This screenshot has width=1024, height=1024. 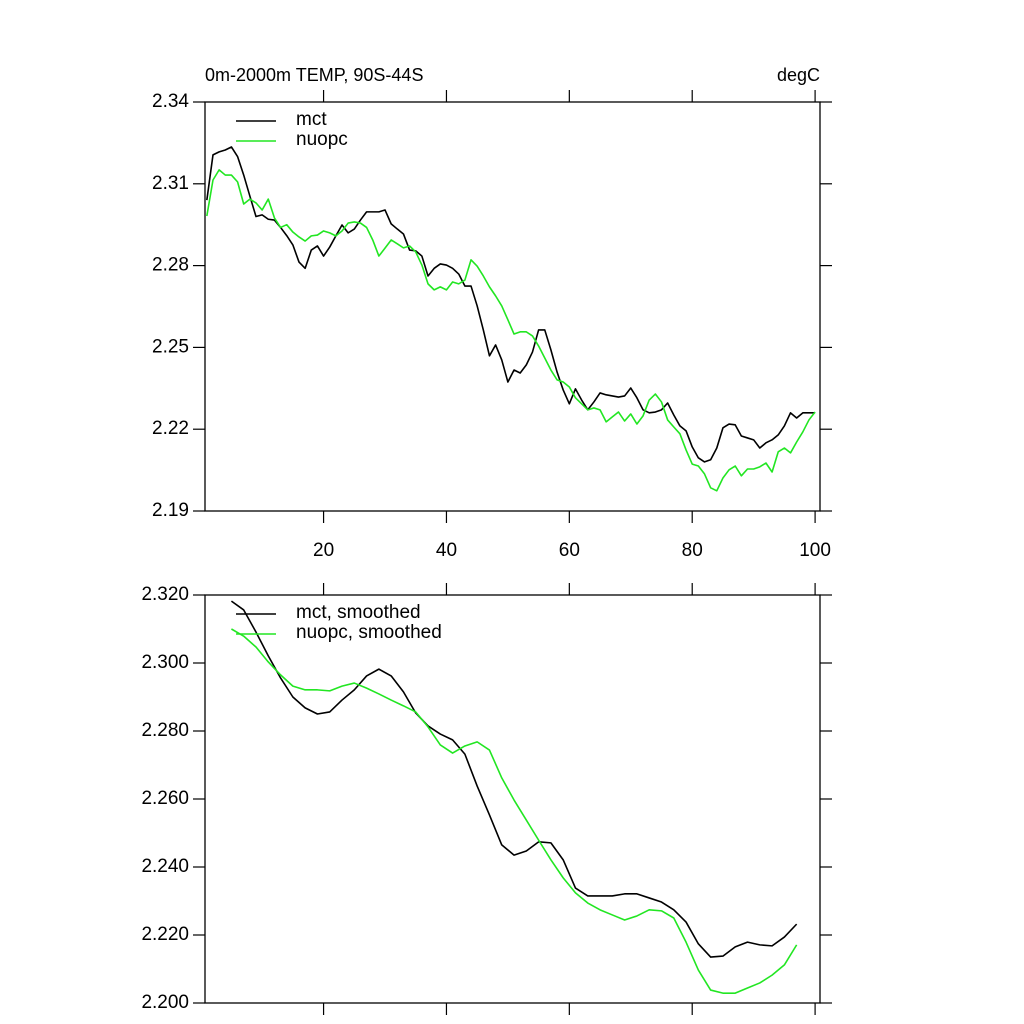 What do you see at coordinates (314, 75) in the screenshot?
I see `chart-title: 0m-2000m TEMP, 90S-44S` at bounding box center [314, 75].